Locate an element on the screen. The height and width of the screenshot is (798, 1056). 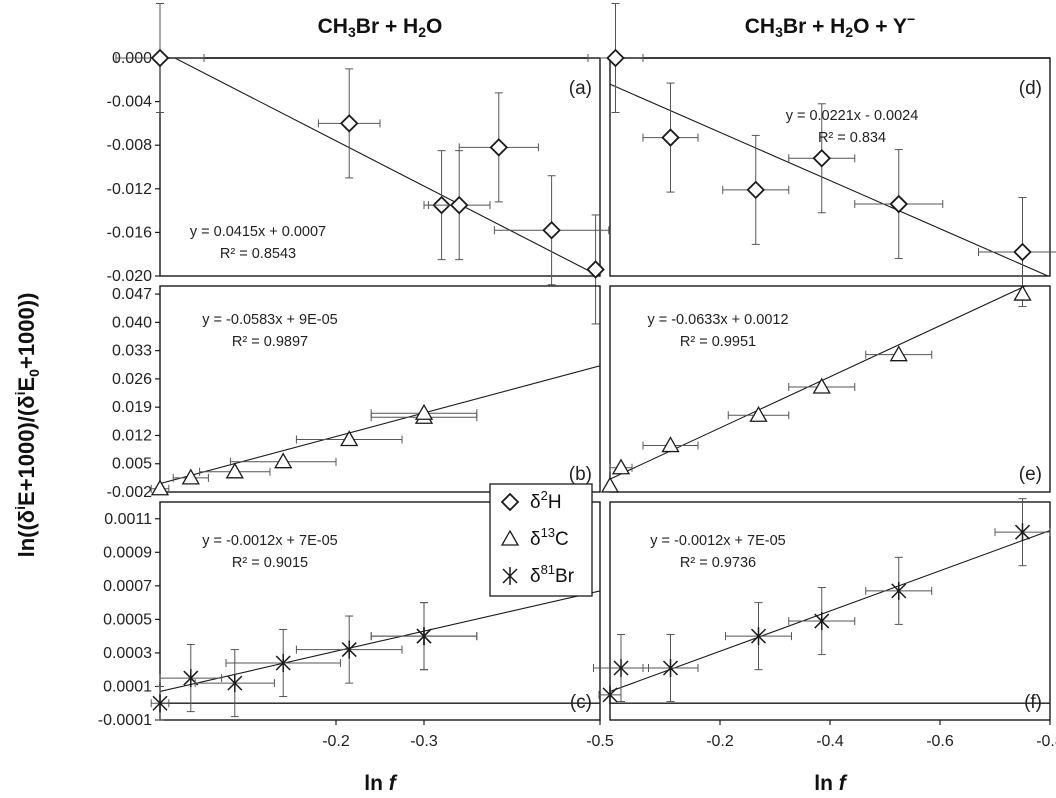
panel-f-x-tick-label-3: -0.8 is located at coordinates (1046, 741).